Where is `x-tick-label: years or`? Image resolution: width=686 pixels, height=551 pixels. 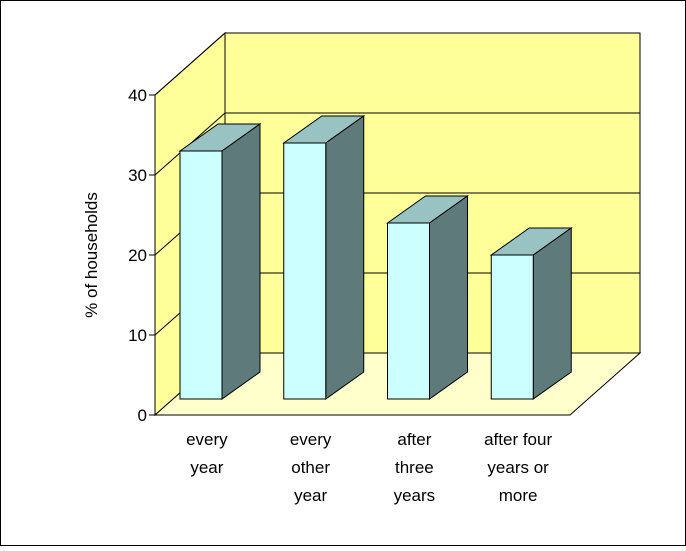 x-tick-label: years or is located at coordinates (518, 467).